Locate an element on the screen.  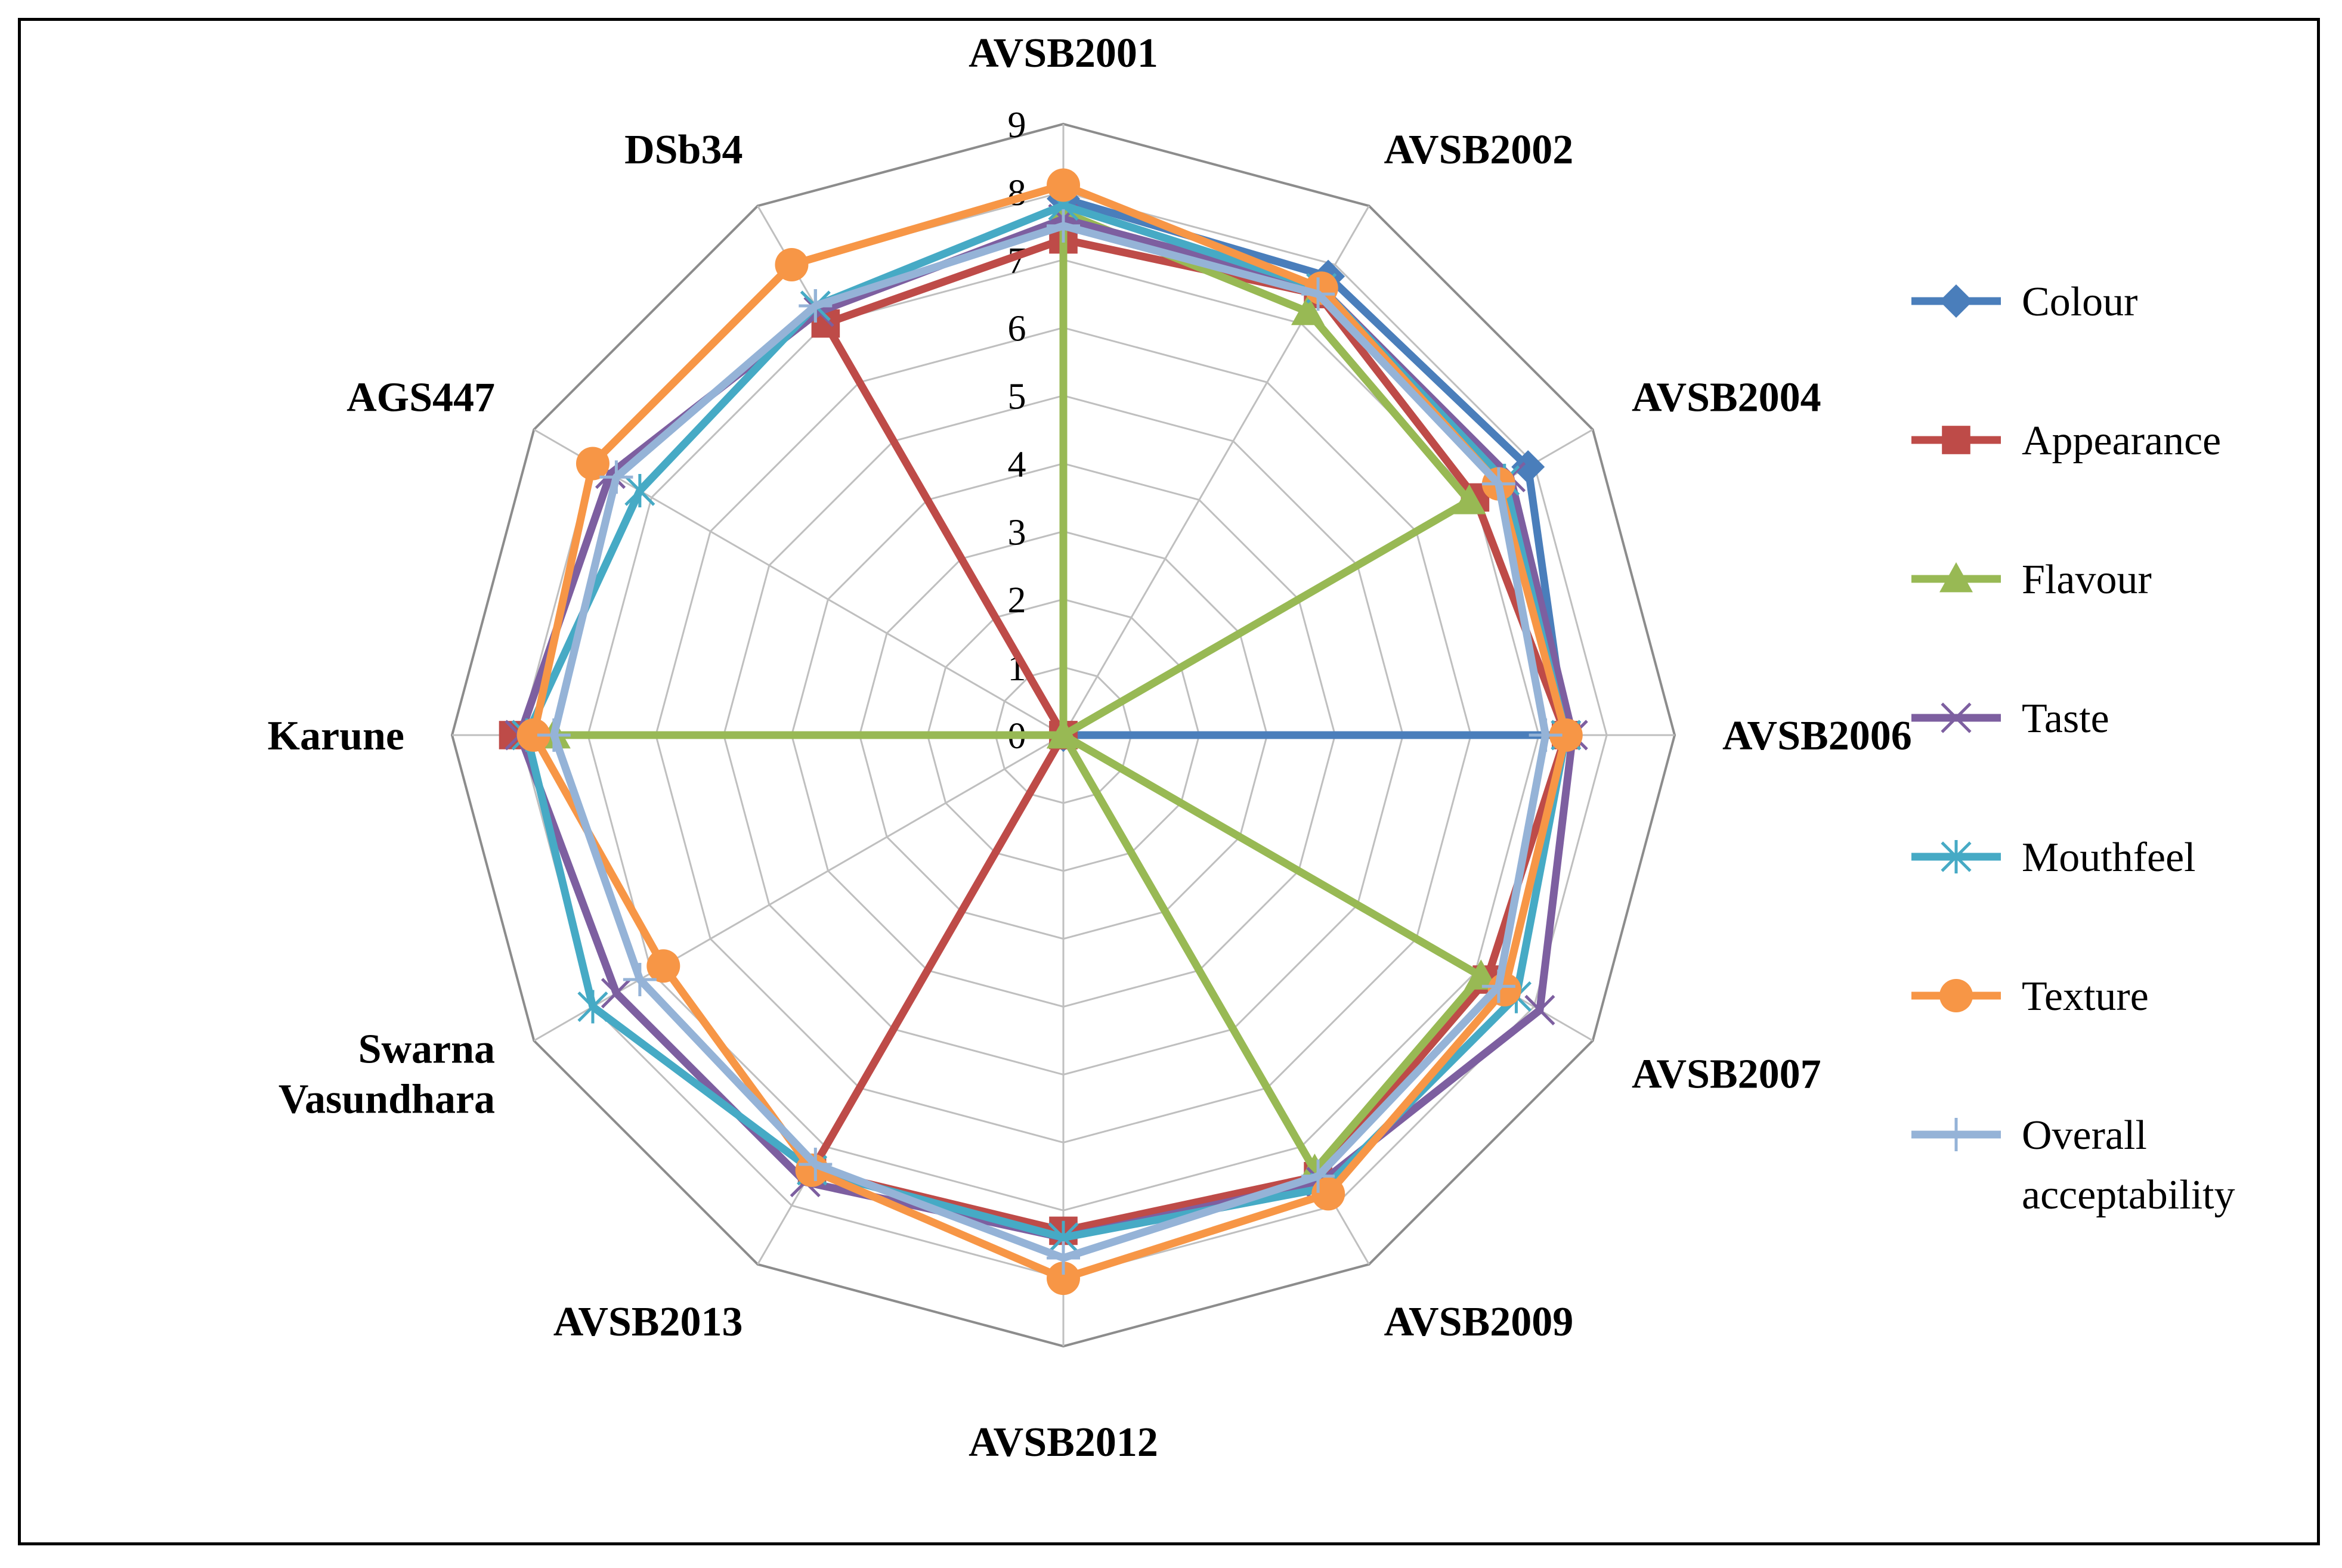
point-taste-avsb2007 is located at coordinates (1539, 1009).